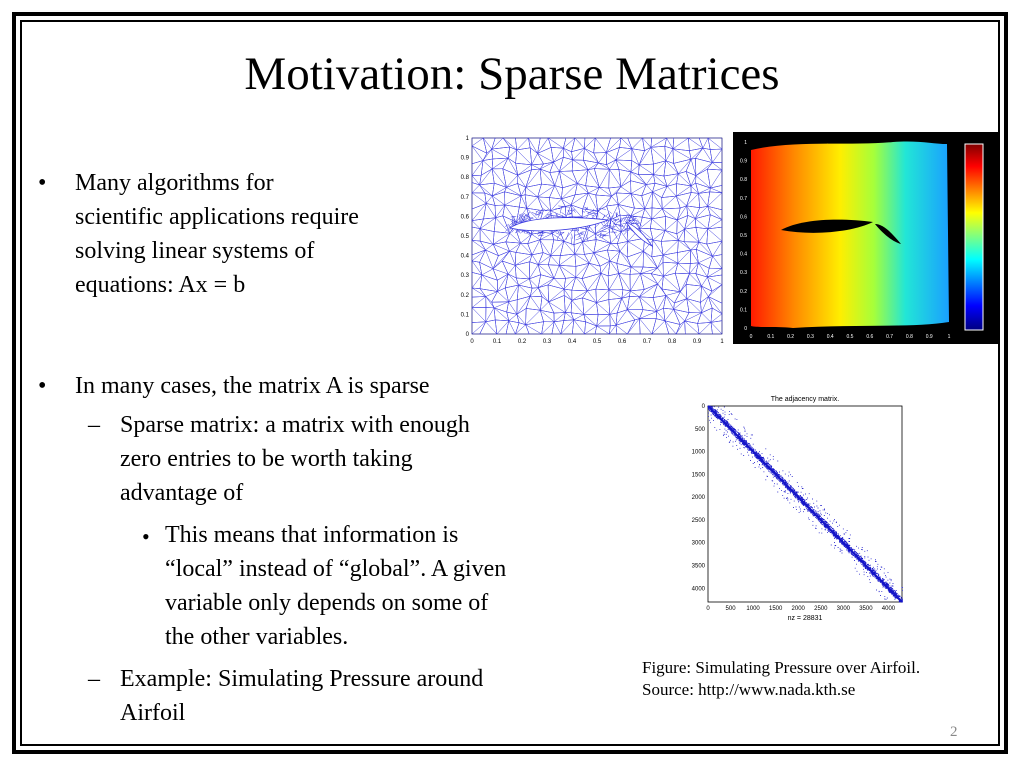 The image size is (1024, 768). What do you see at coordinates (468, 139) in the screenshot?
I see `mesh-y-tick: 1` at bounding box center [468, 139].